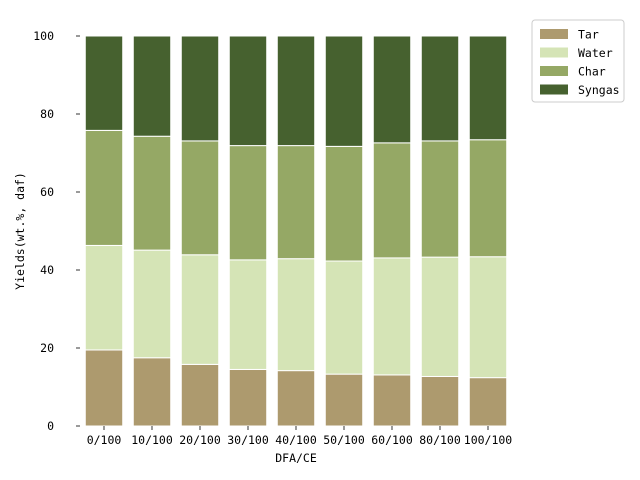  Describe the element at coordinates (440, 440) in the screenshot. I see `x-tick-label: 80/100` at that location.